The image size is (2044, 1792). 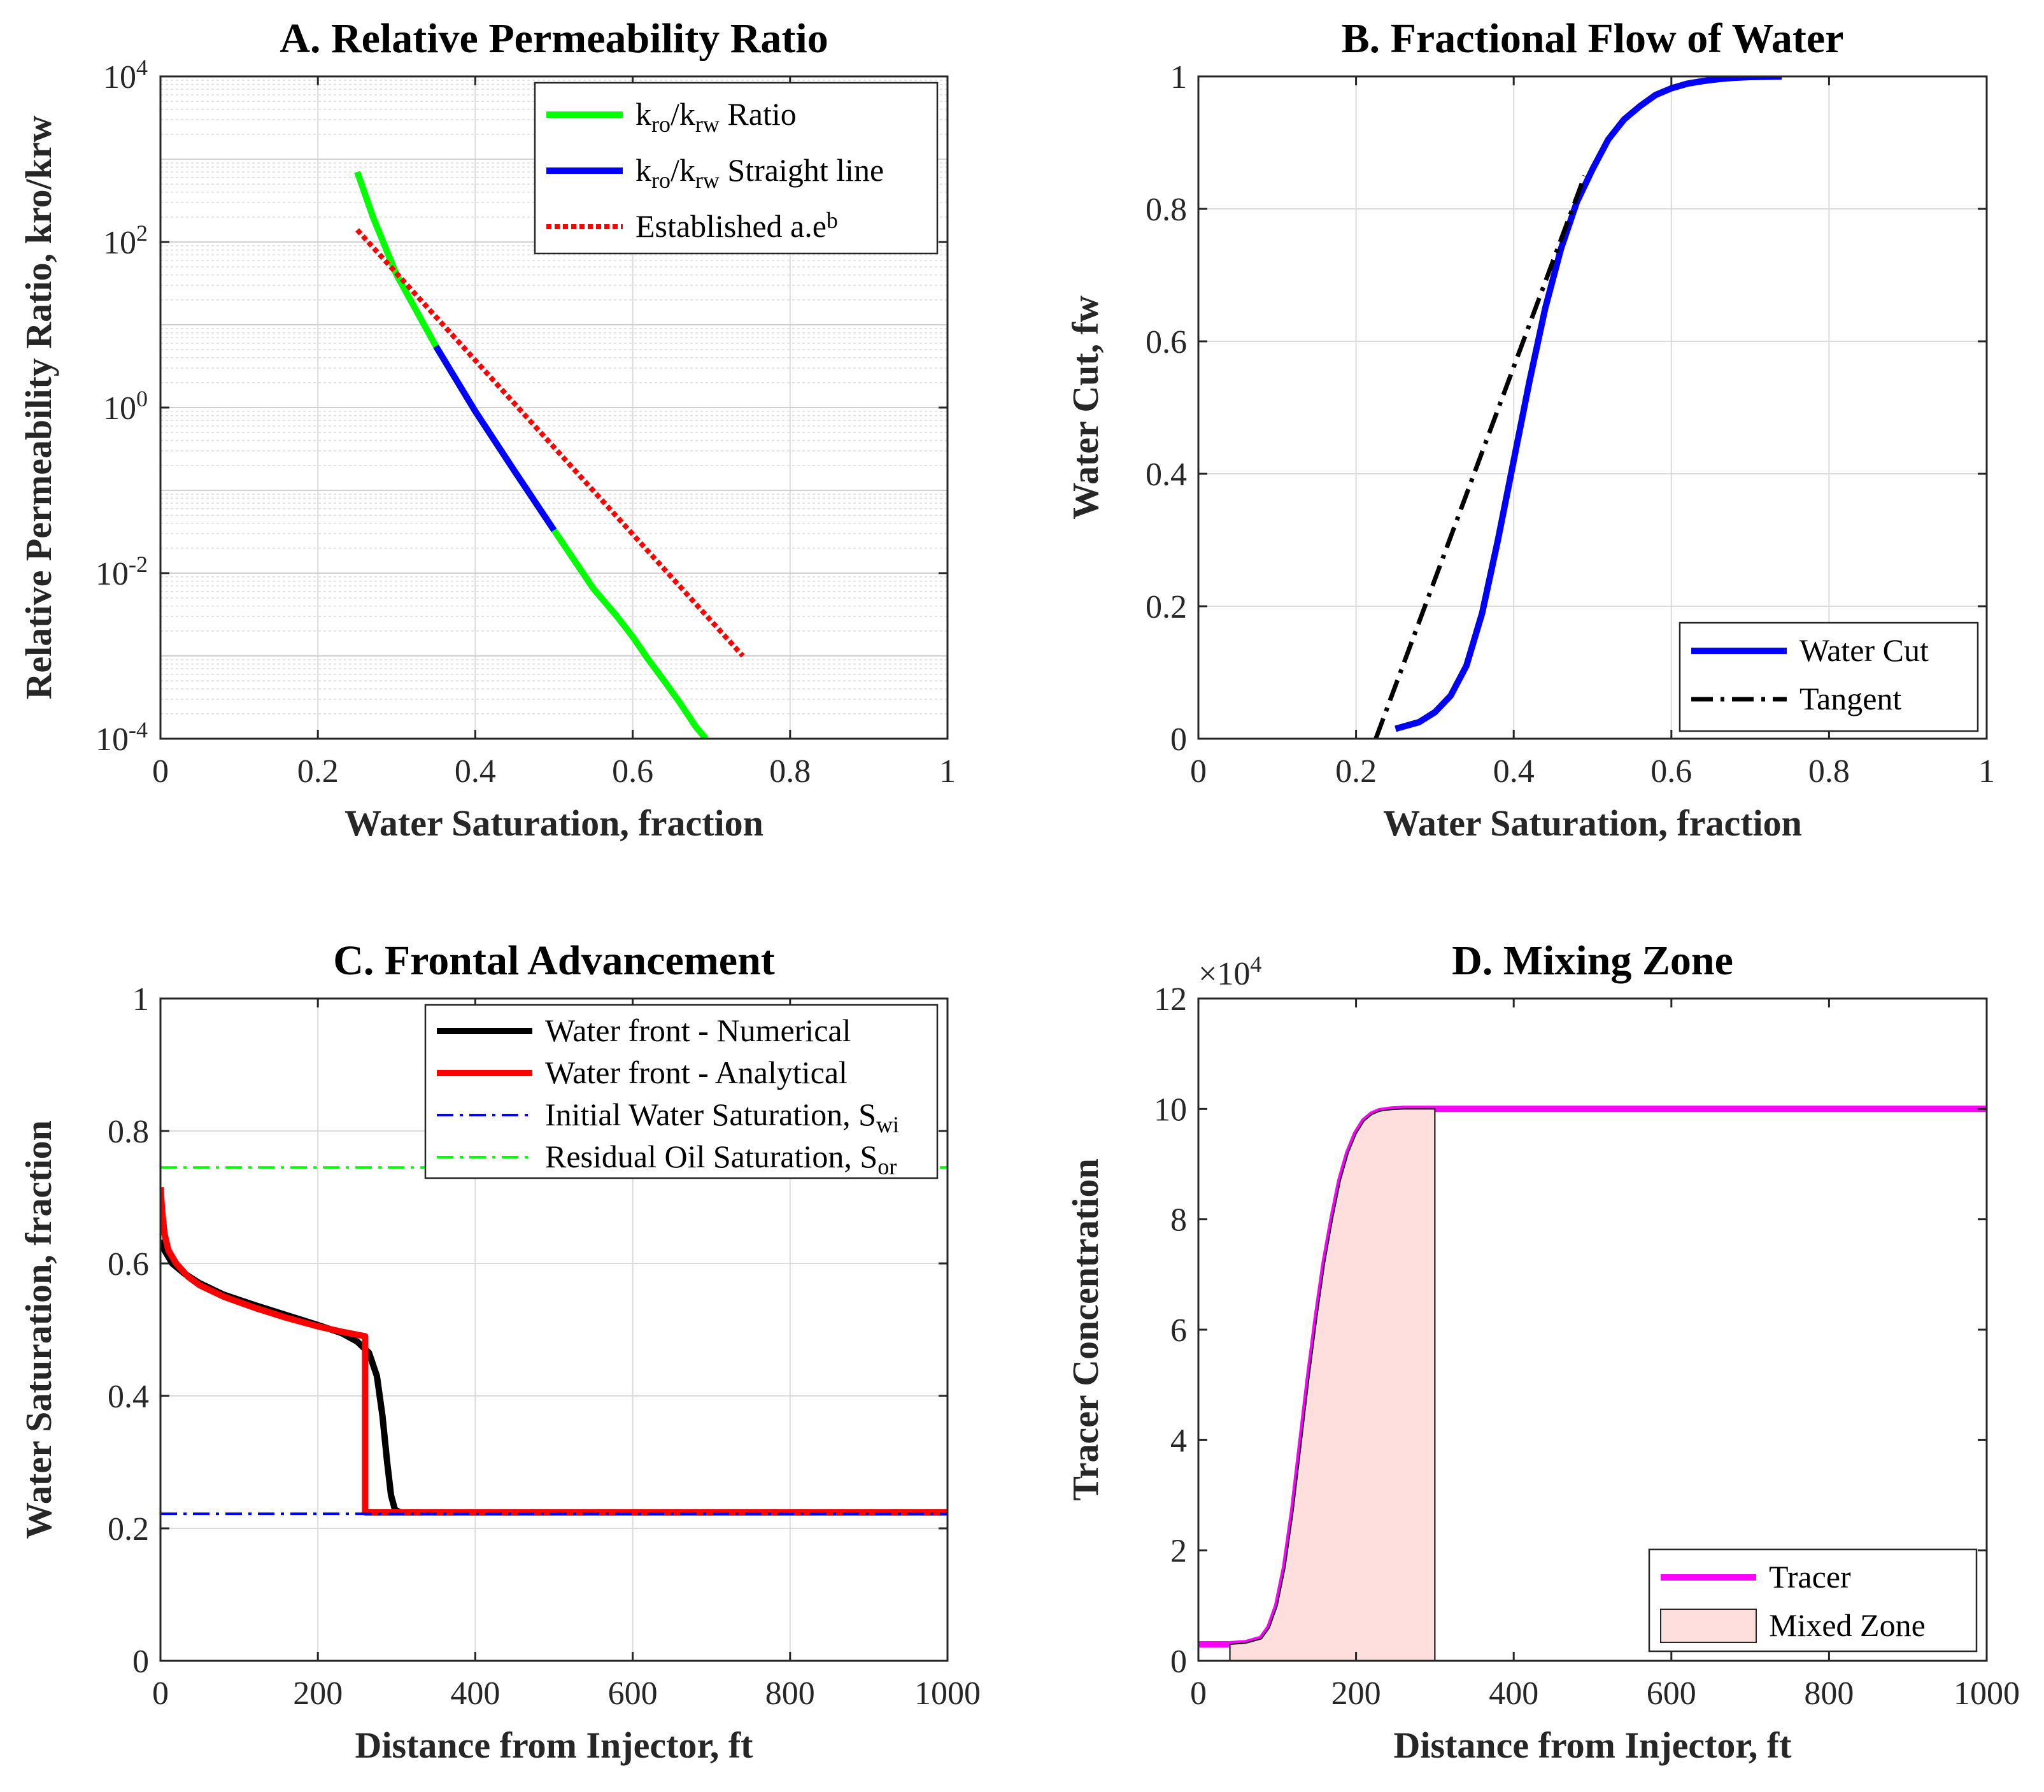 I want to click on y-tick-label: 10, so click(x=1171, y=1110).